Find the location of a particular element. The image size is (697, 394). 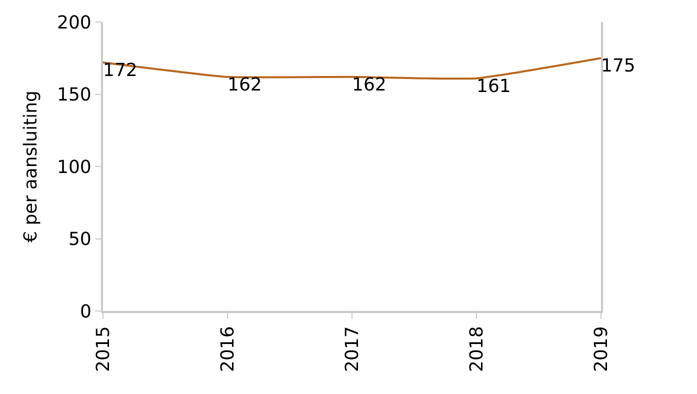

y-tick-label: 150 is located at coordinates (74, 95).